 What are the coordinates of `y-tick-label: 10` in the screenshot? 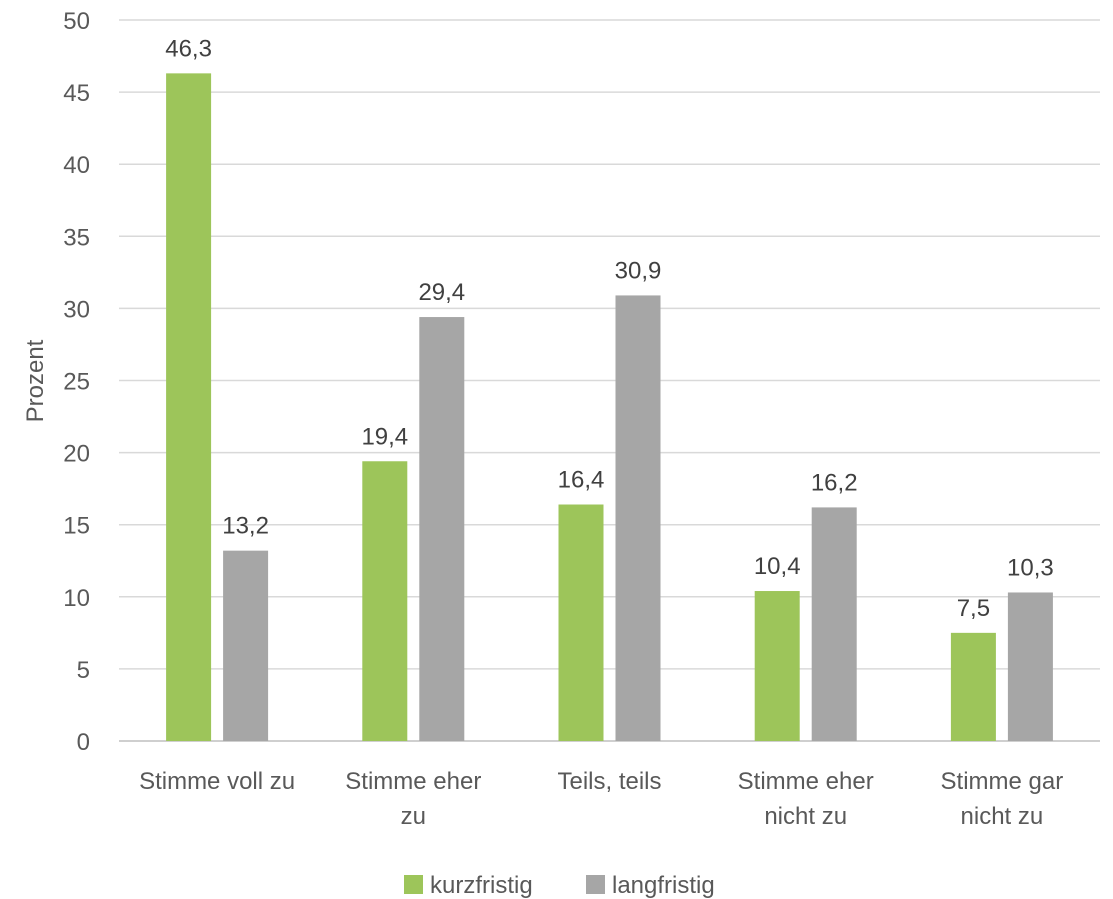 It's located at (76, 598).